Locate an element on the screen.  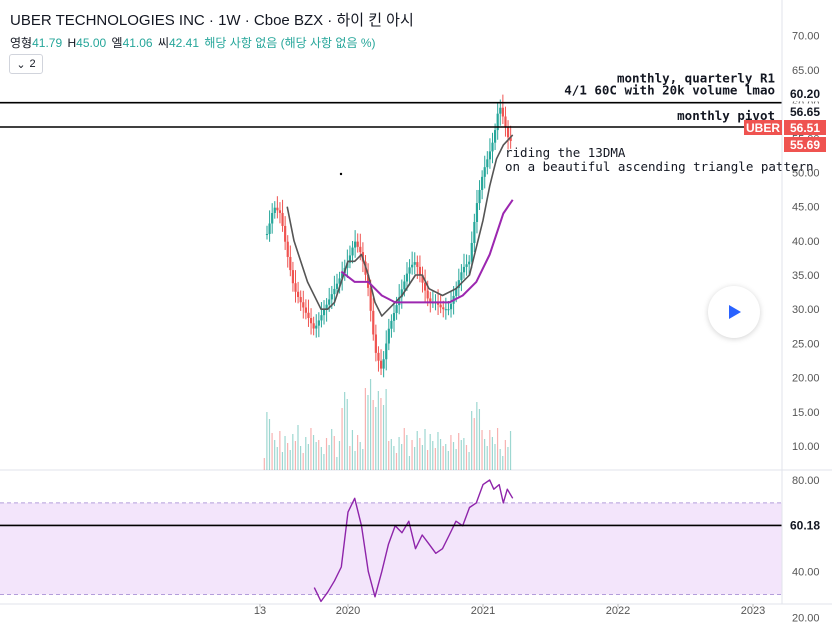
high-label: H is located at coordinates (72, 43).